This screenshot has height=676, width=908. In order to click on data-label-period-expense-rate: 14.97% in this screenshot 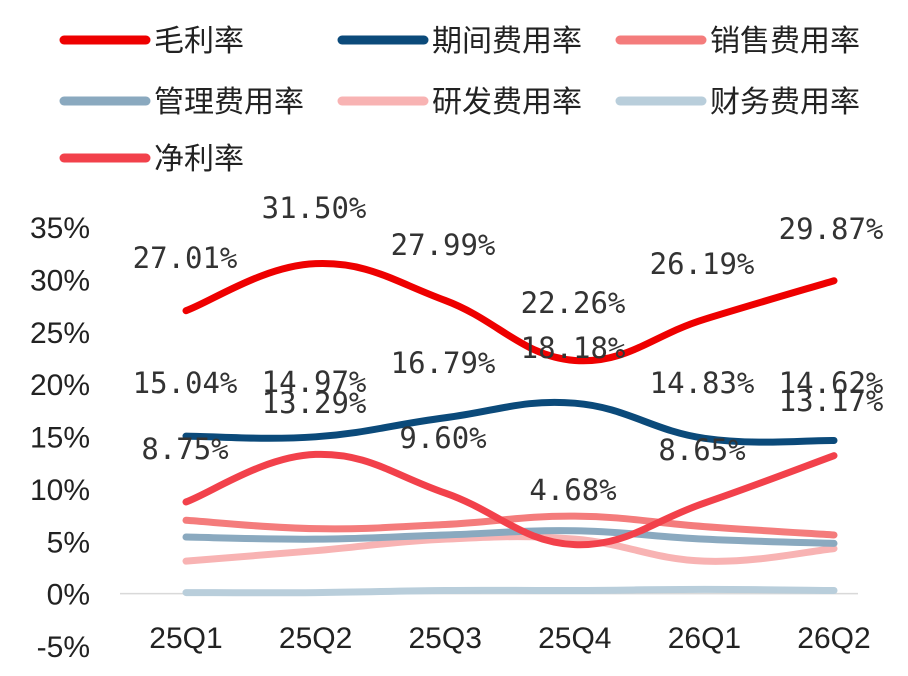, I will do `click(314, 382)`.